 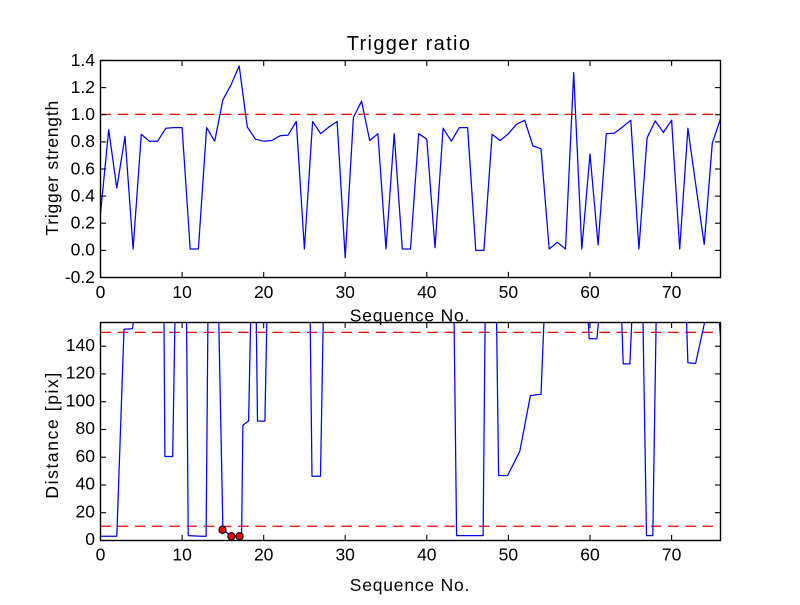 What do you see at coordinates (52, 168) in the screenshot?
I see `svg-text: Trigger strength` at bounding box center [52, 168].